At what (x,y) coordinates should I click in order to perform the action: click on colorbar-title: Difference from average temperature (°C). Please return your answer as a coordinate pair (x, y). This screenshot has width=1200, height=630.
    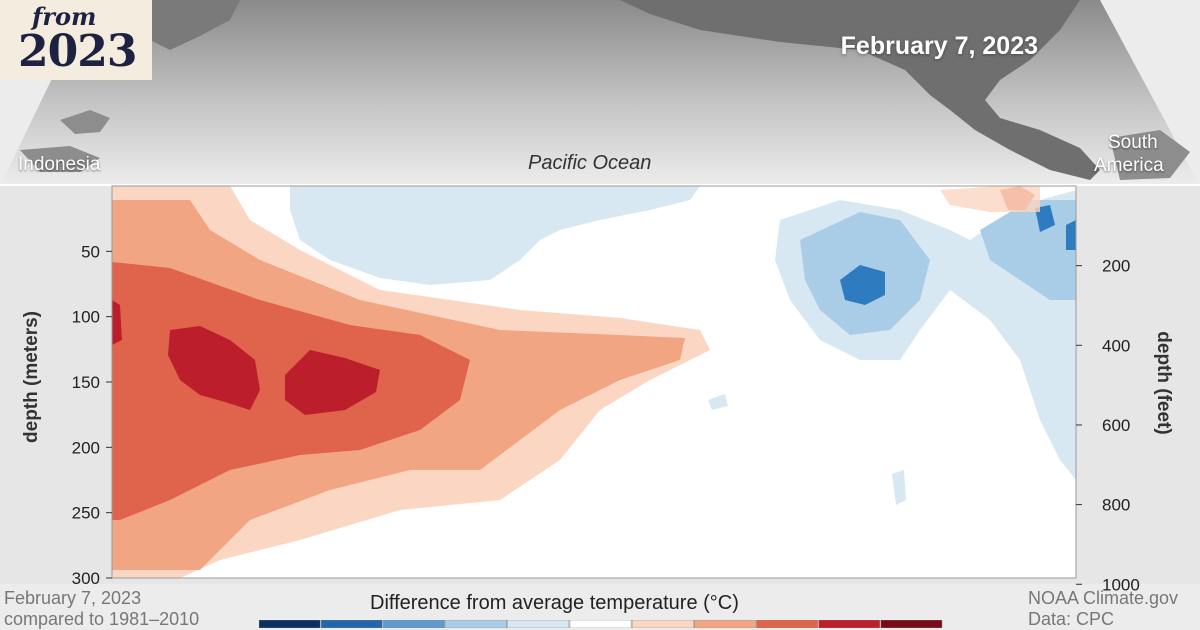
    Looking at the image, I should click on (554, 603).